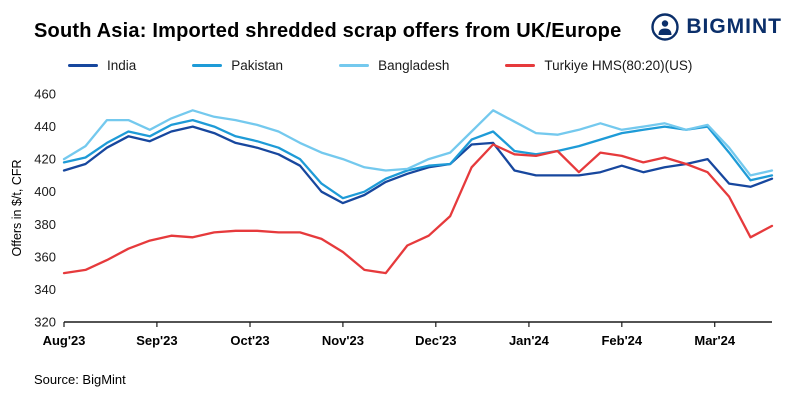 This screenshot has width=798, height=400. Describe the element at coordinates (122, 65) in the screenshot. I see `legend-label: India` at that location.